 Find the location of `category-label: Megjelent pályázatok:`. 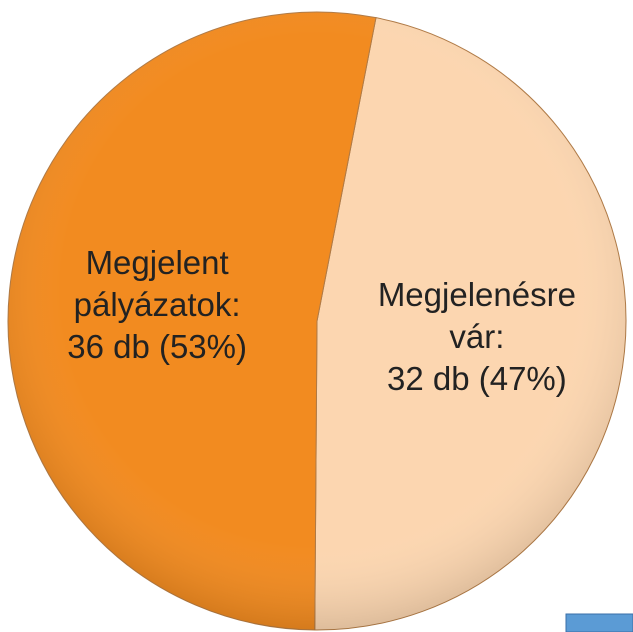

category-label: Megjelent pályázatok: is located at coordinates (157, 284).